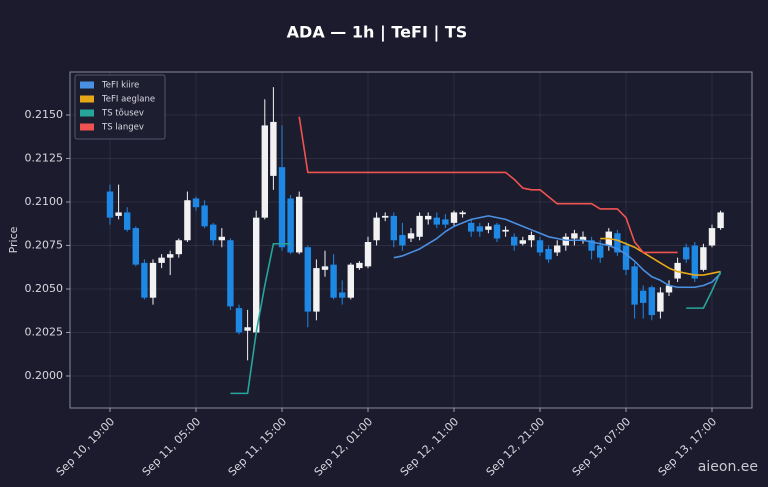 The height and width of the screenshot is (487, 768). What do you see at coordinates (13, 239) in the screenshot?
I see `y-axis-label: Price` at bounding box center [13, 239].